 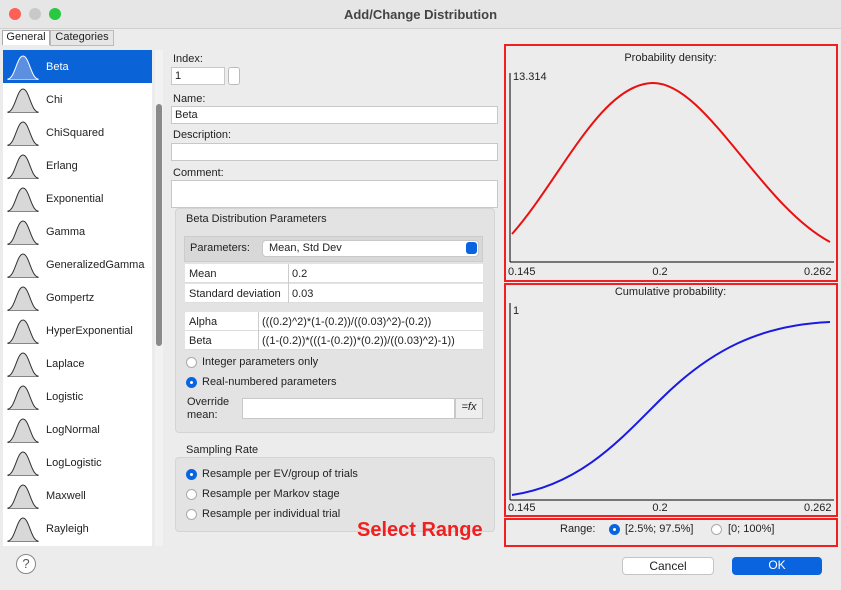 What do you see at coordinates (469, 408) in the screenshot?
I see `formula-button: =fx` at bounding box center [469, 408].